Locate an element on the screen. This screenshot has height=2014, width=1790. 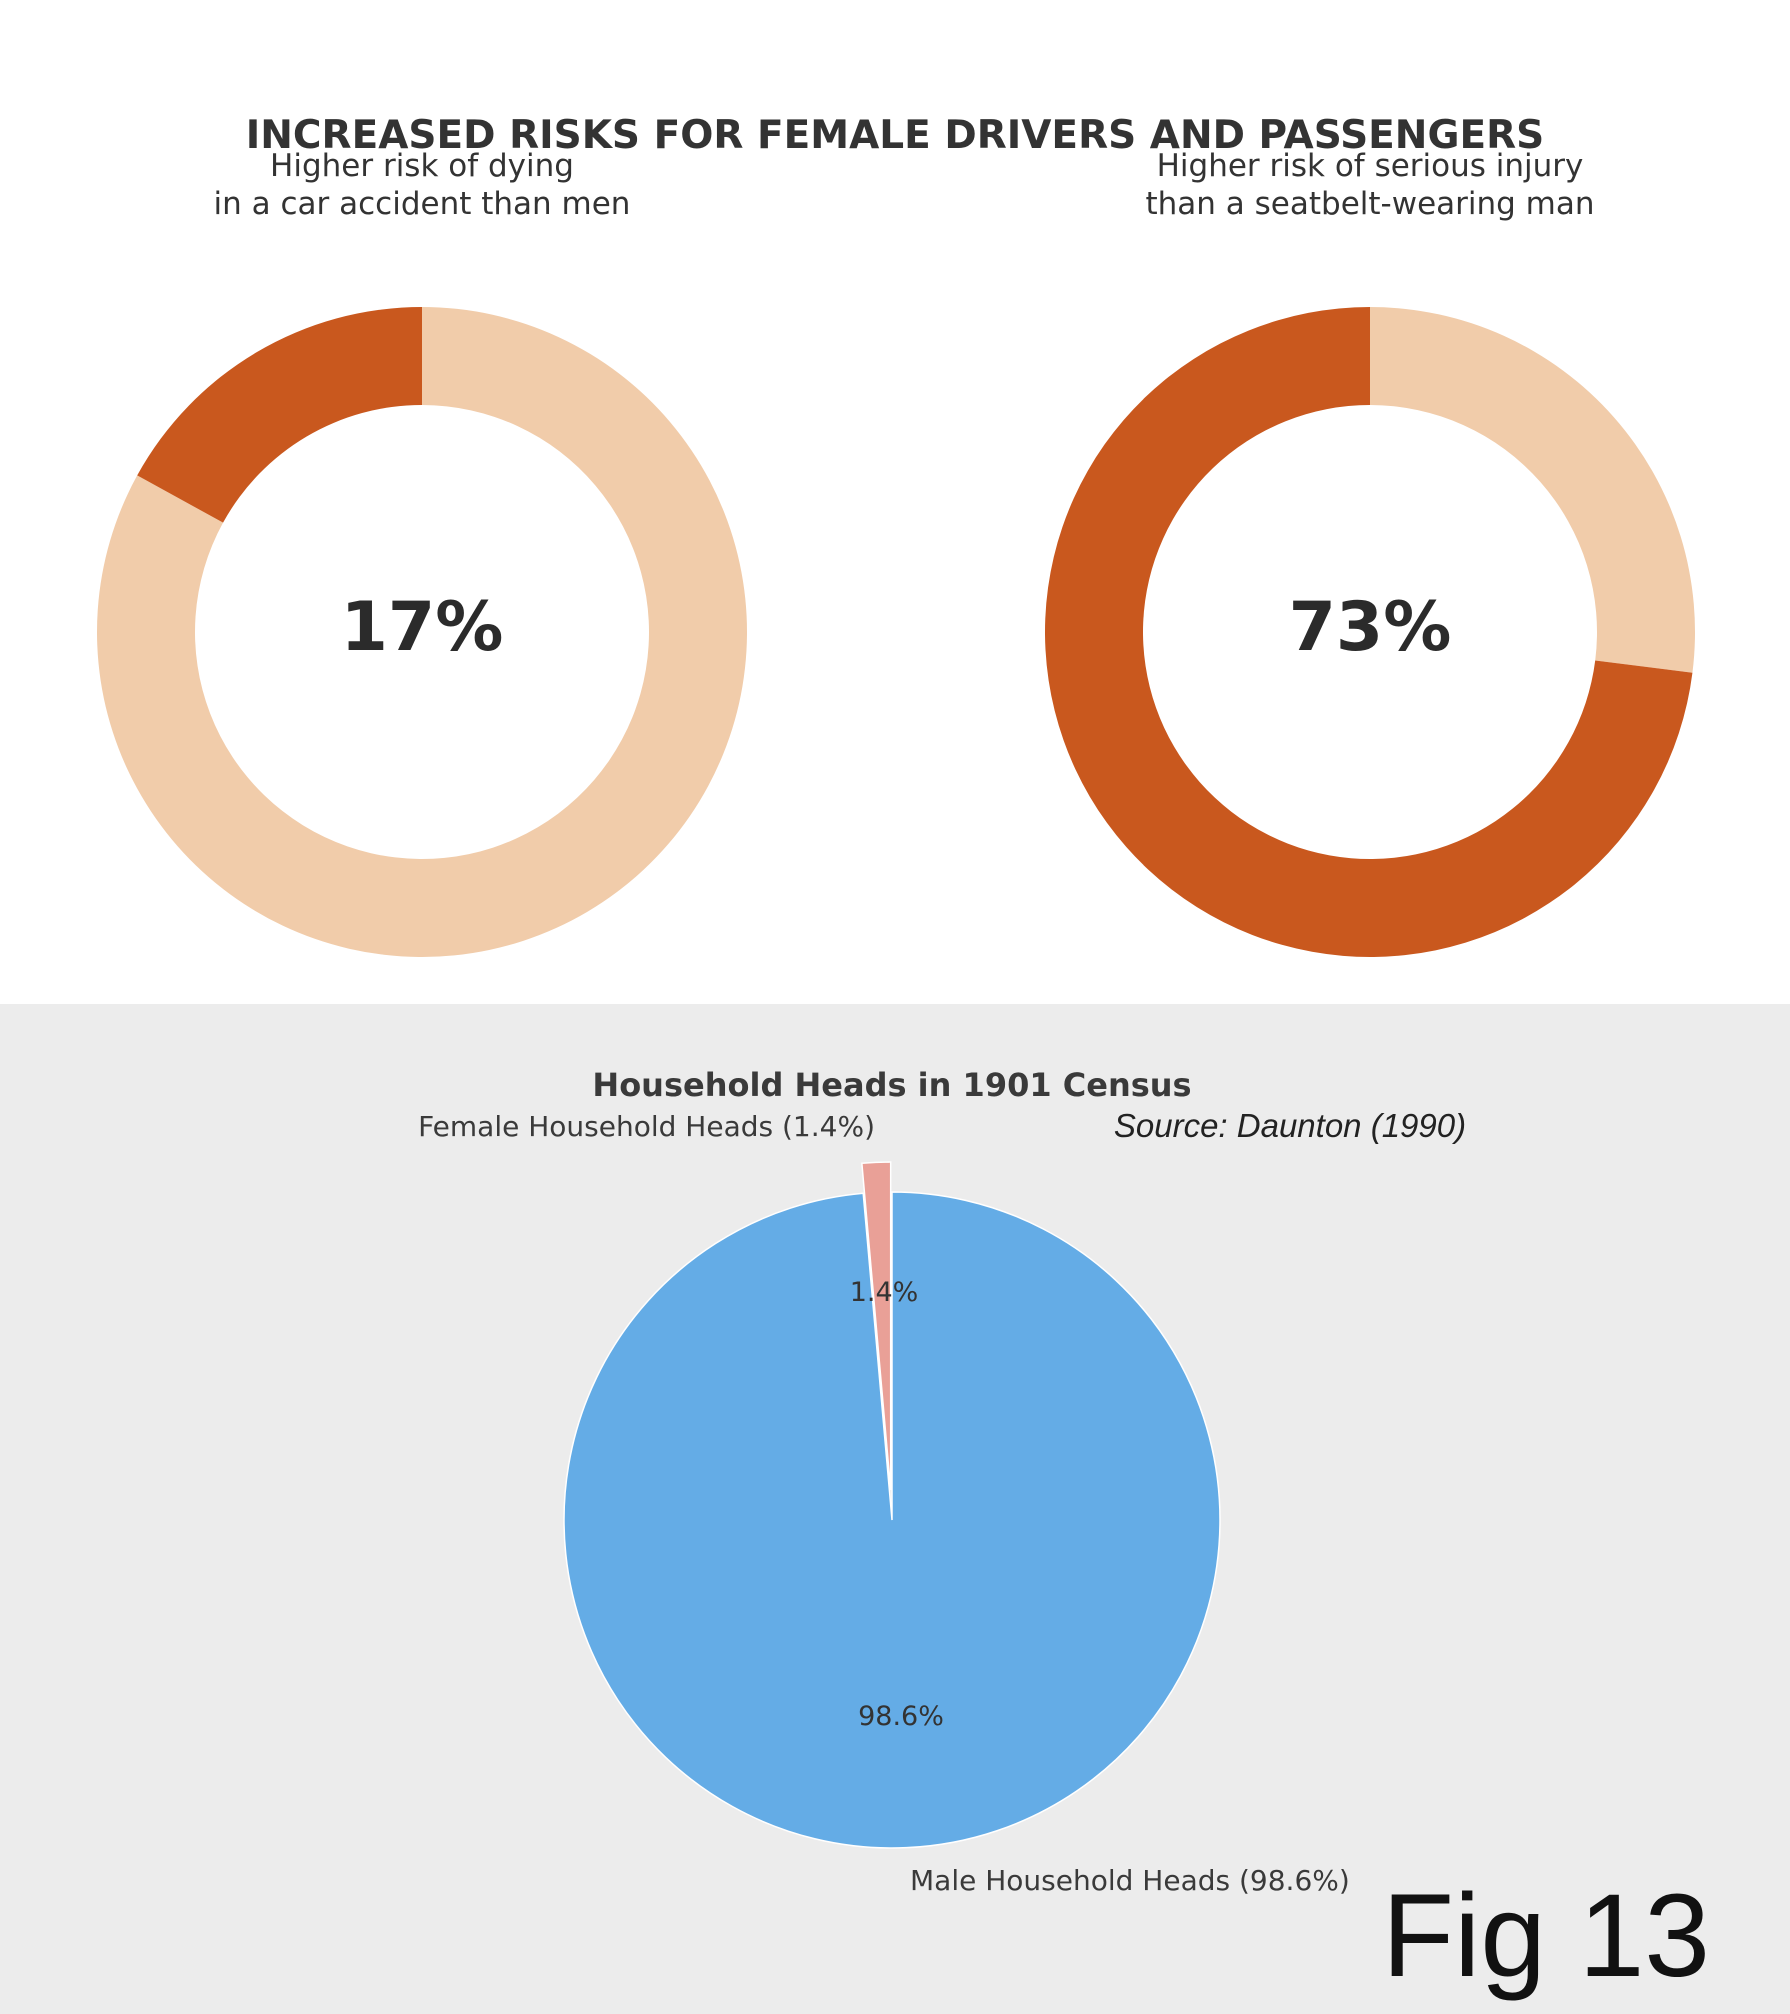
figure-label: Fig 13 is located at coordinates (1546, 1936).